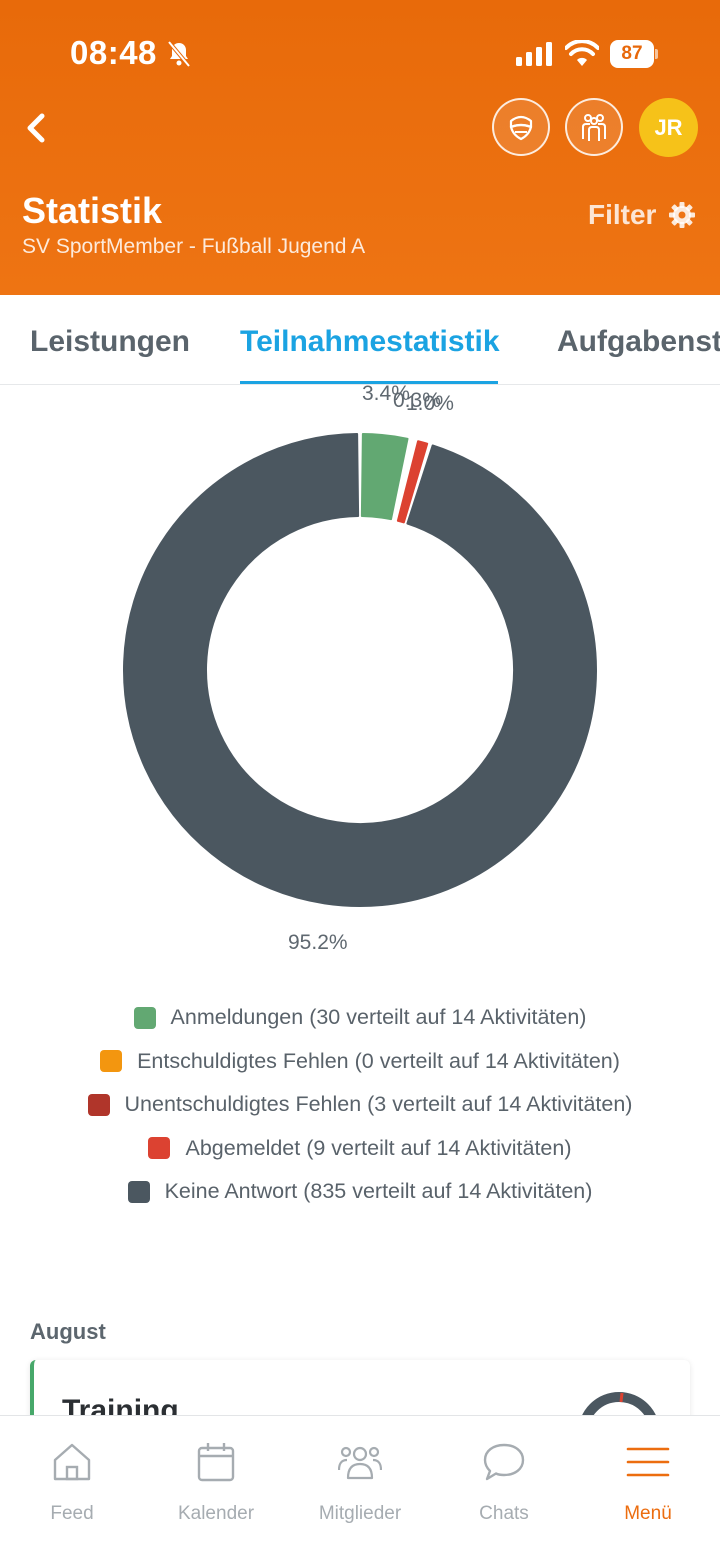 The height and width of the screenshot is (1560, 720). Describe the element at coordinates (504, 1488) in the screenshot. I see `nav-chats: Chats` at that location.